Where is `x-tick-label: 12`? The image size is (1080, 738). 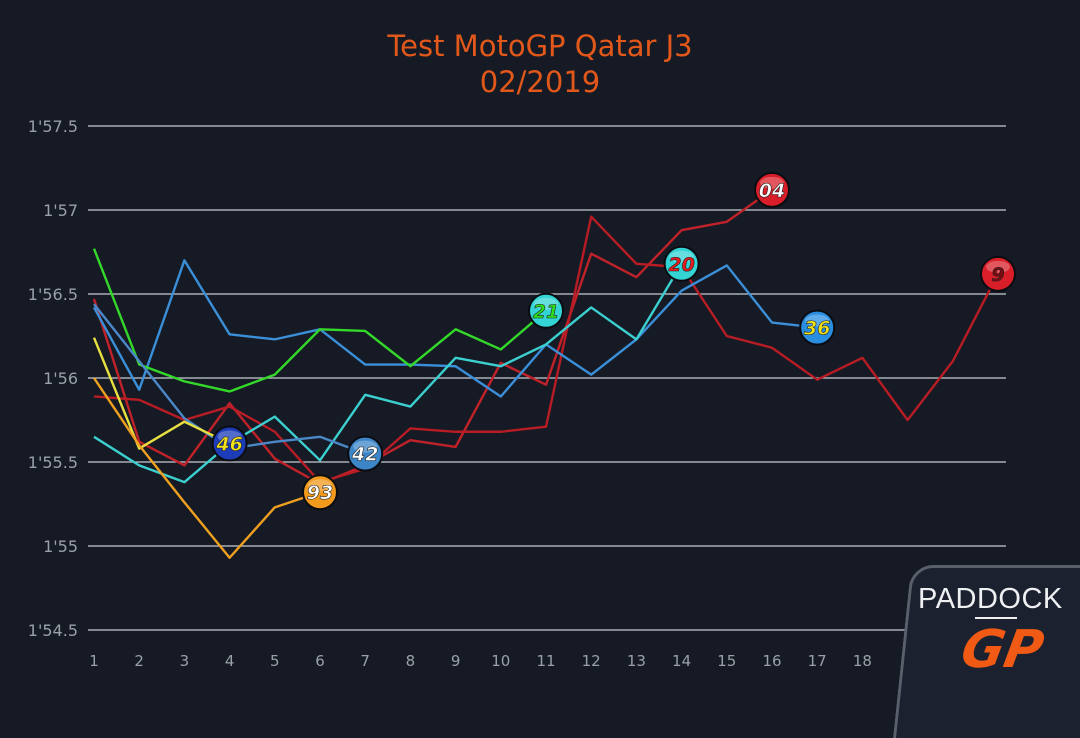
x-tick-label: 12 is located at coordinates (591, 661).